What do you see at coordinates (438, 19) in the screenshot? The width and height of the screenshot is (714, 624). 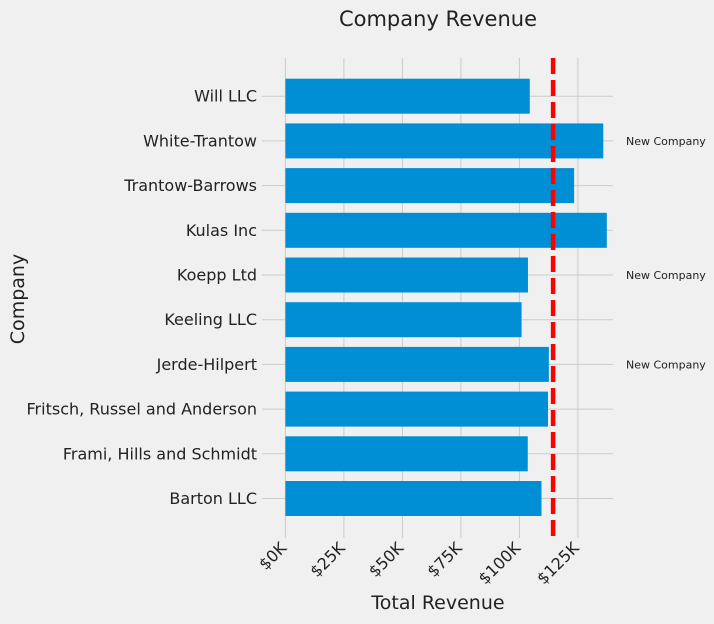 I see `chart-title: Company Revenue` at bounding box center [438, 19].